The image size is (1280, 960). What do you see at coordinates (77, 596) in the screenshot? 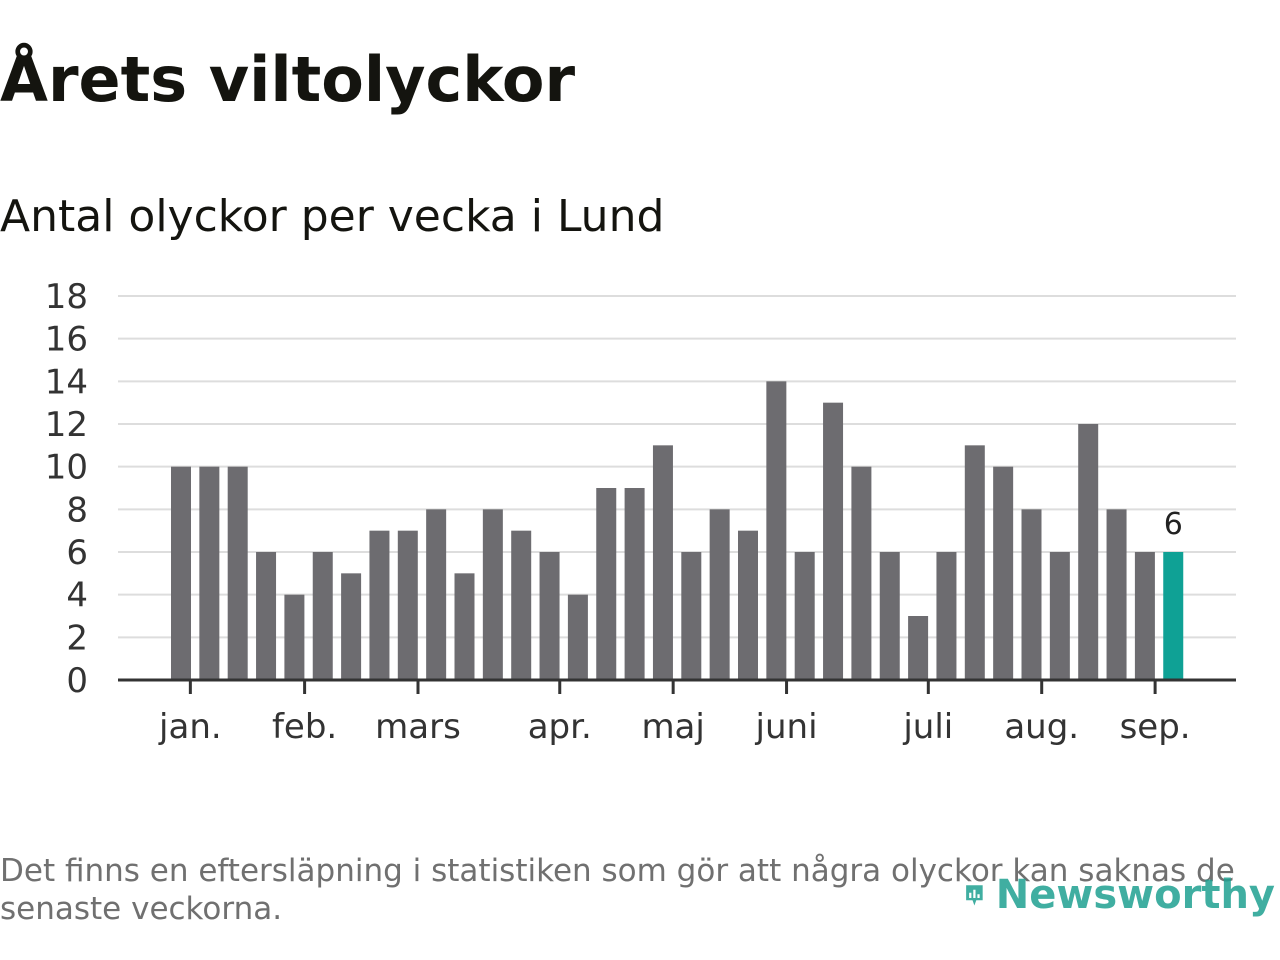
I see `y-tick-label-4: 4` at bounding box center [77, 596].